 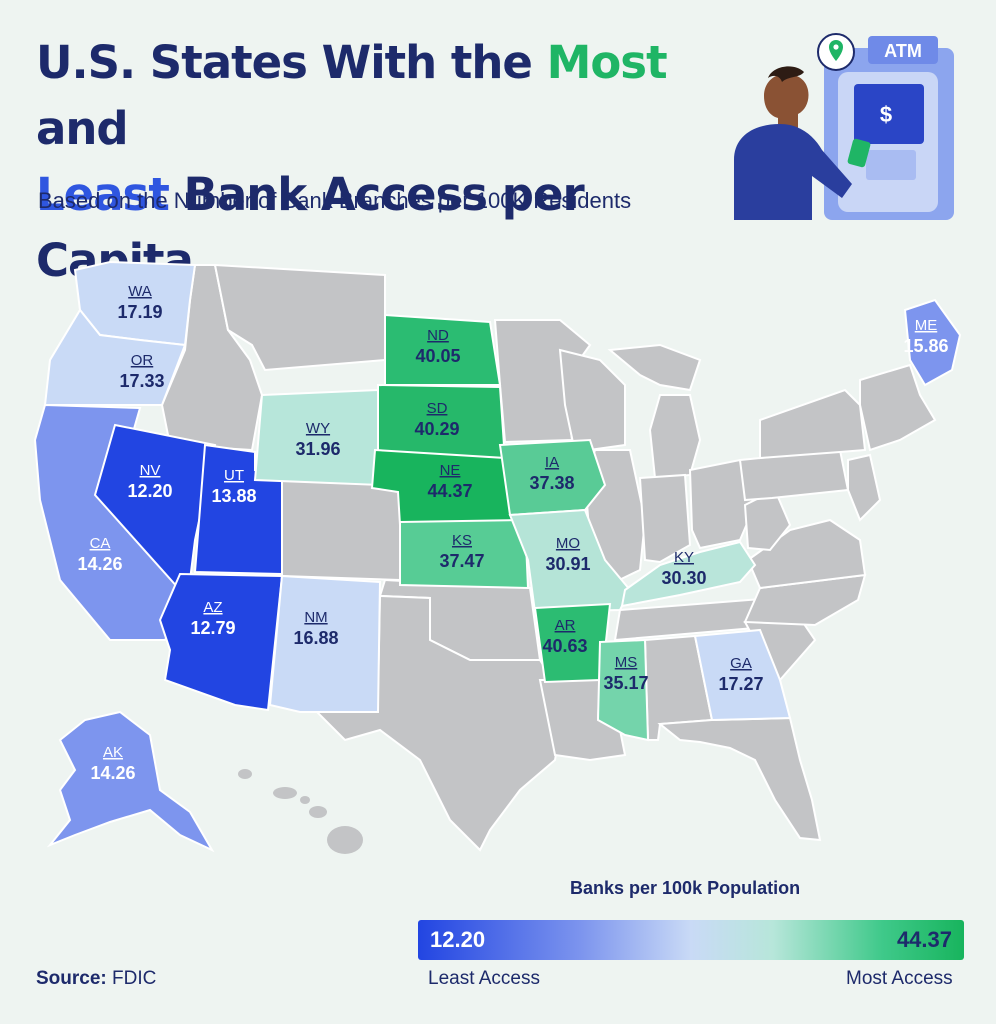 I want to click on dollar-sign: $, so click(x=886, y=114).